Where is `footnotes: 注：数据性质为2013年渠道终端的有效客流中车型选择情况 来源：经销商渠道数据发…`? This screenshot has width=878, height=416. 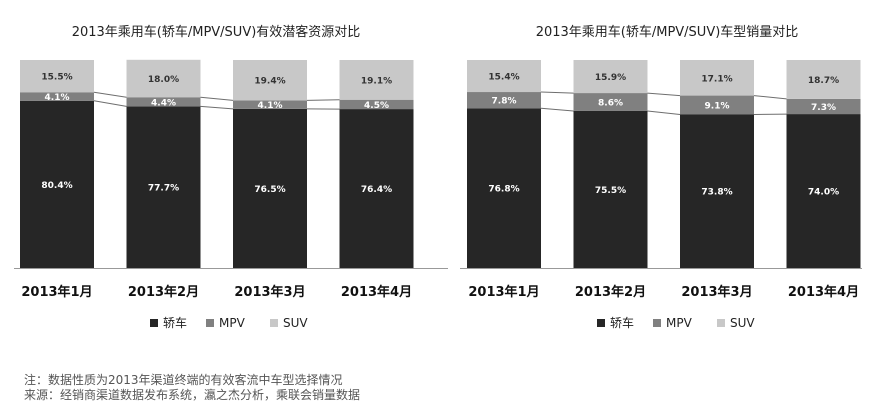 footnotes: 注：数据性质为2013年渠道终端的有效客流中车型选择情况 来源：经销商渠道数据发… is located at coordinates (192, 388).